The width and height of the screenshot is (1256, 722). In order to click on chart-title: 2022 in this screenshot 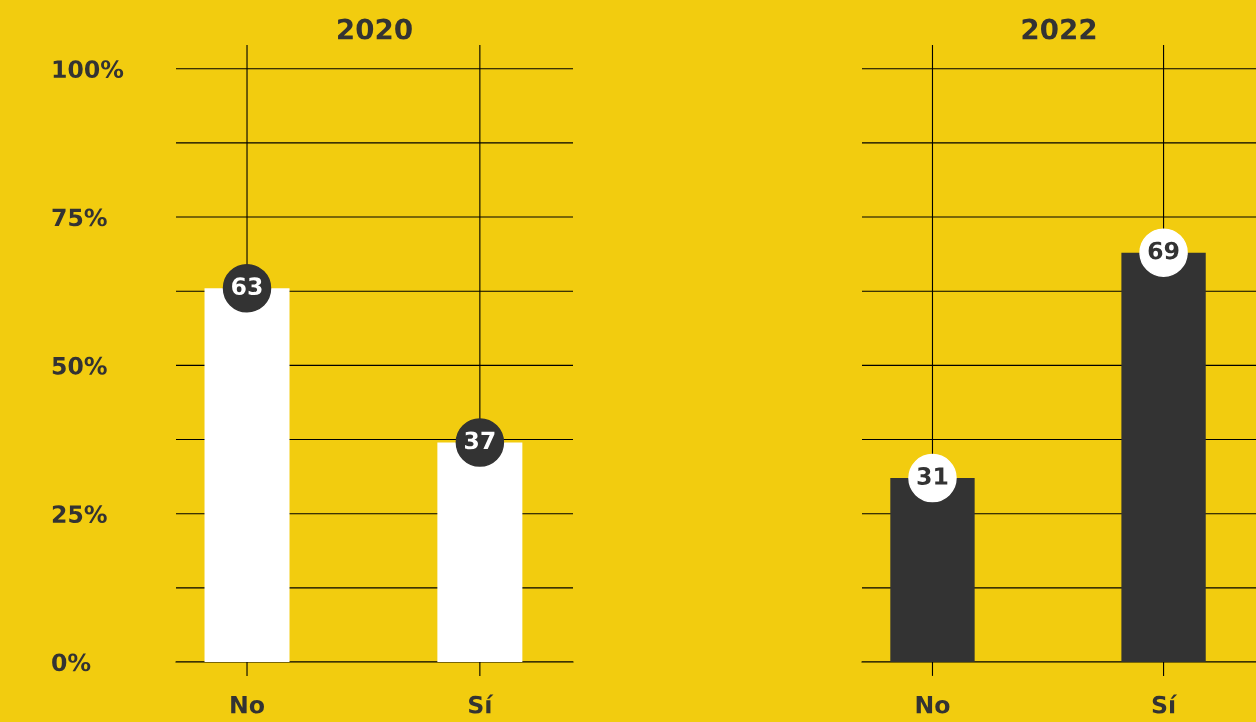, I will do `click(1059, 29)`.